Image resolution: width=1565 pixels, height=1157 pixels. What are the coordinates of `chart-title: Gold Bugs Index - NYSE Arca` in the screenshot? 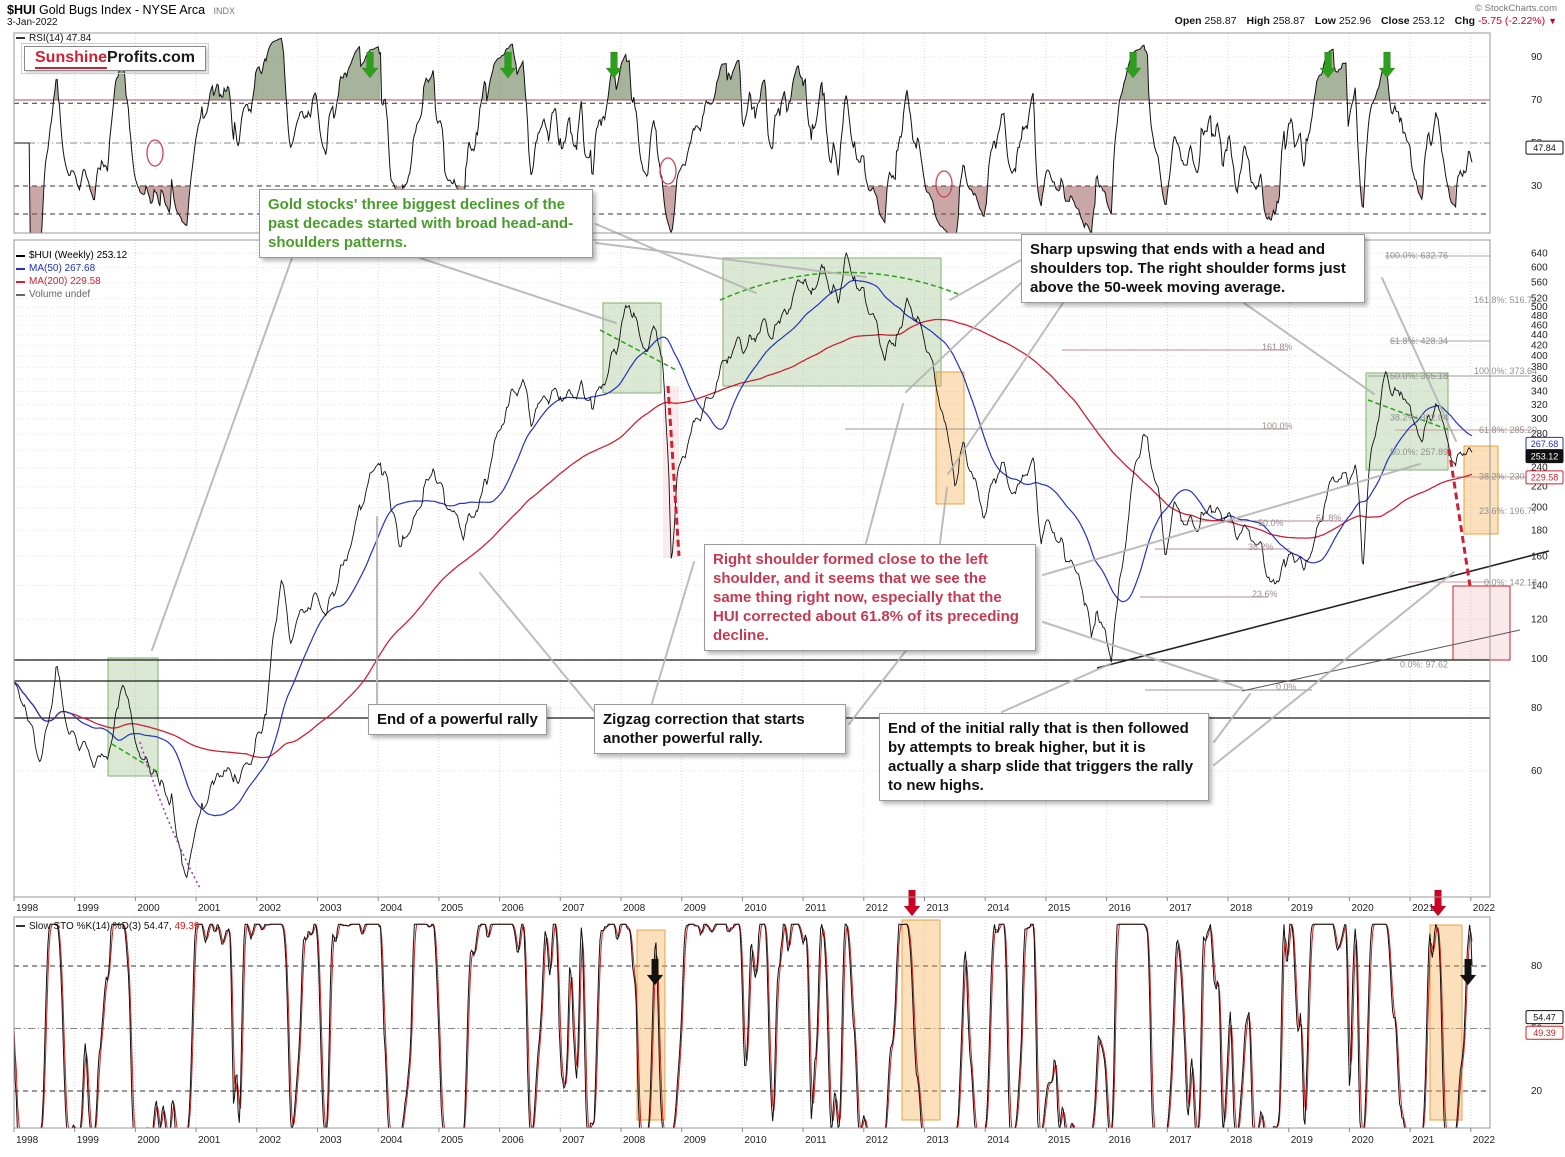 It's located at (122, 10).